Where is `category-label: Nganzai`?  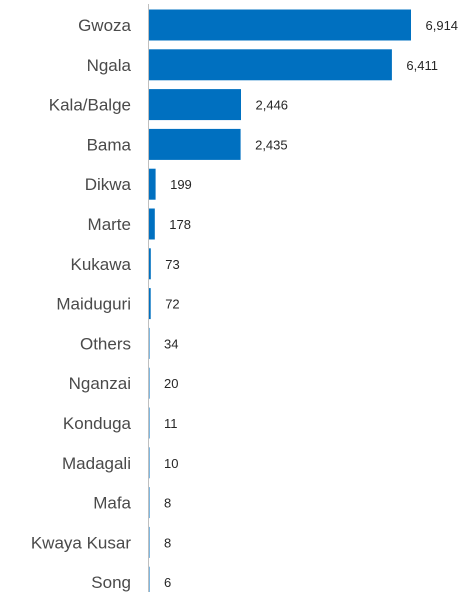
category-label: Nganzai is located at coordinates (100, 383).